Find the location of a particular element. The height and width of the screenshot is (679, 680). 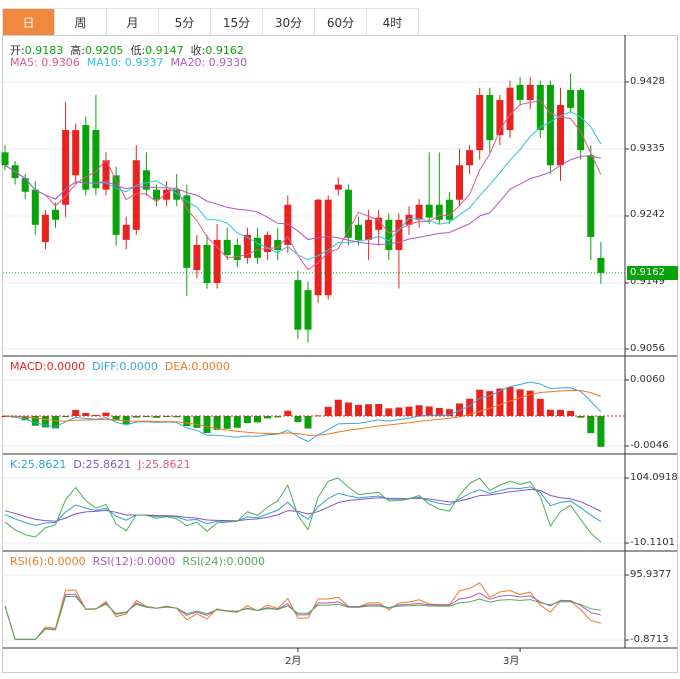

ma5-value: MA5: 0.9306 is located at coordinates (45, 62).